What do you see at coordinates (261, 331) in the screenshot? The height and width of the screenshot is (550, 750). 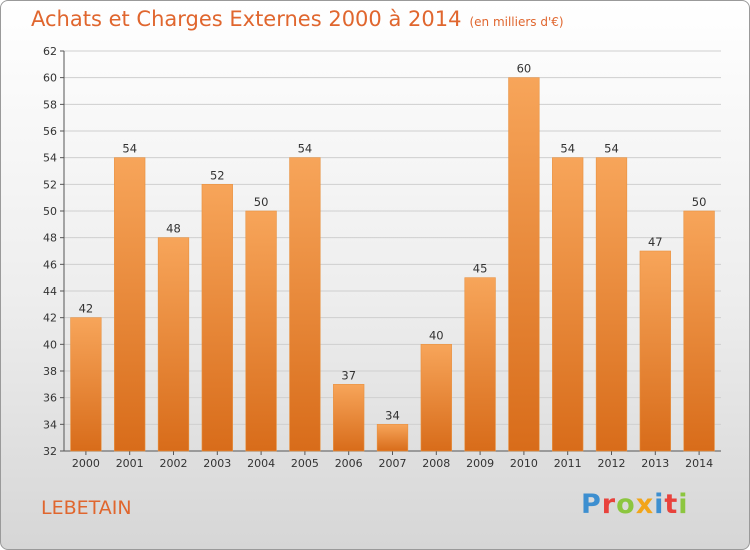 I see `bar-2004` at bounding box center [261, 331].